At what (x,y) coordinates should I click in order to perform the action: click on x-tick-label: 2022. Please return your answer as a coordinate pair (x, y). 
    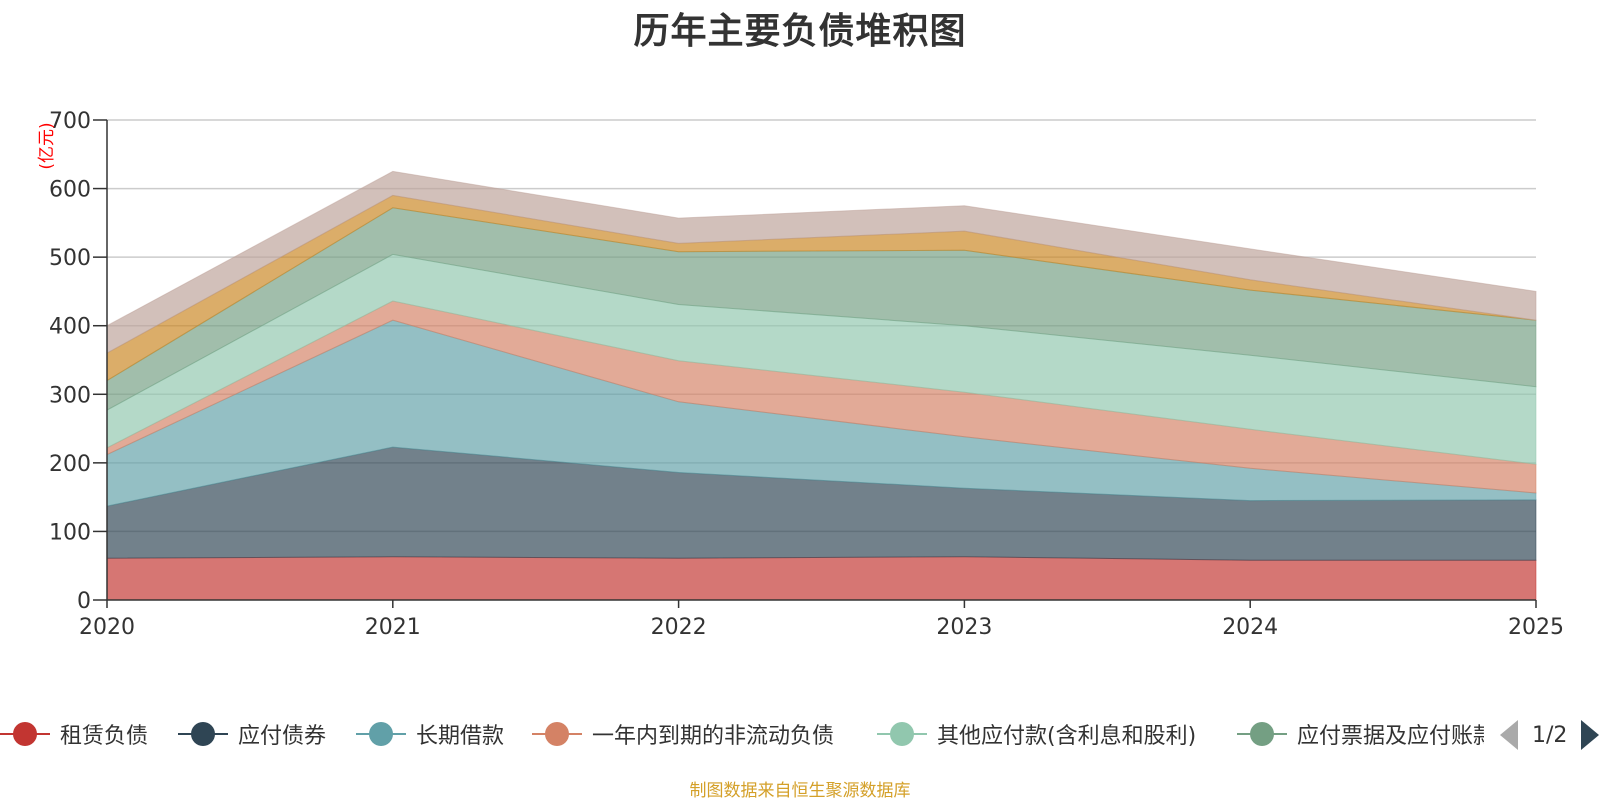
    Looking at the image, I should click on (679, 627).